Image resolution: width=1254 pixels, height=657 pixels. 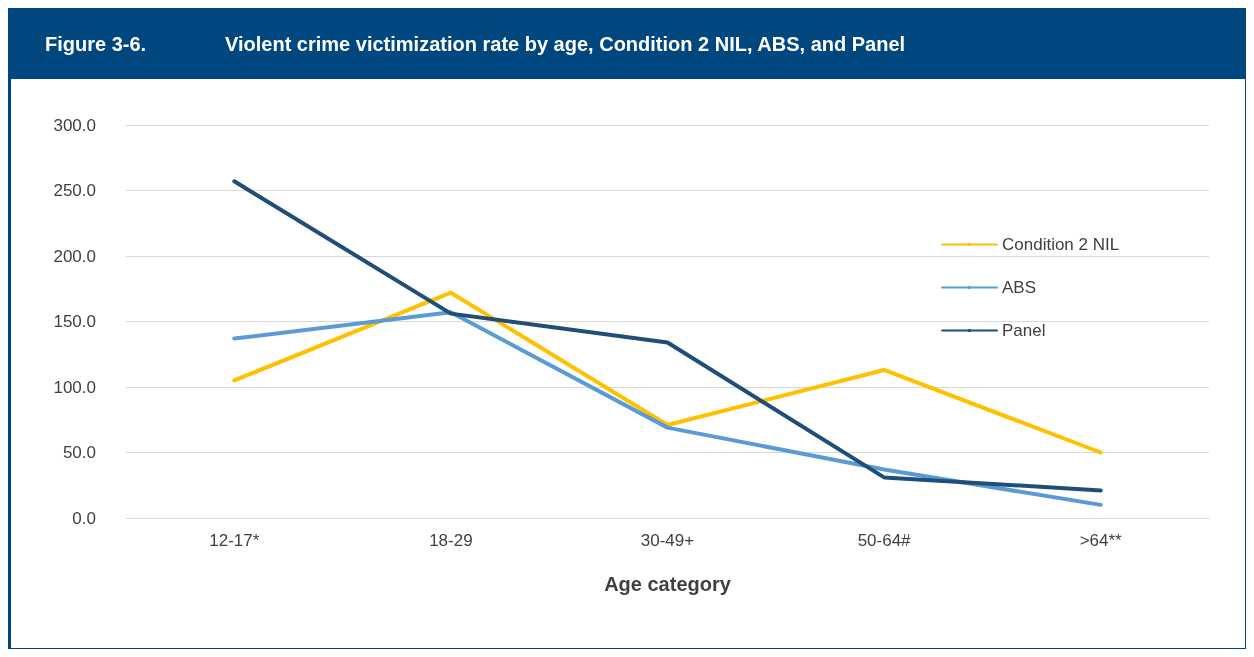 What do you see at coordinates (884, 540) in the screenshot?
I see `x-tick-label: 50-64#` at bounding box center [884, 540].